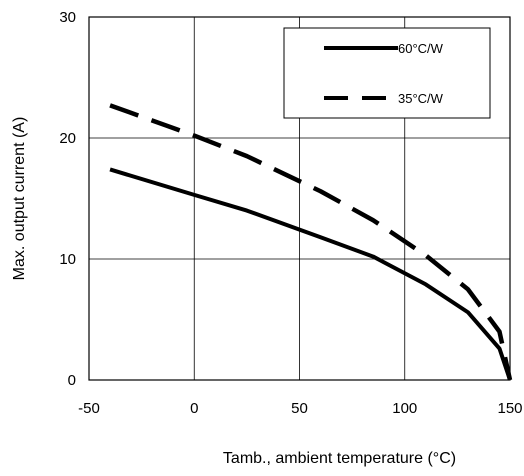  I want to click on legend-label: 35°C/W, so click(421, 98).